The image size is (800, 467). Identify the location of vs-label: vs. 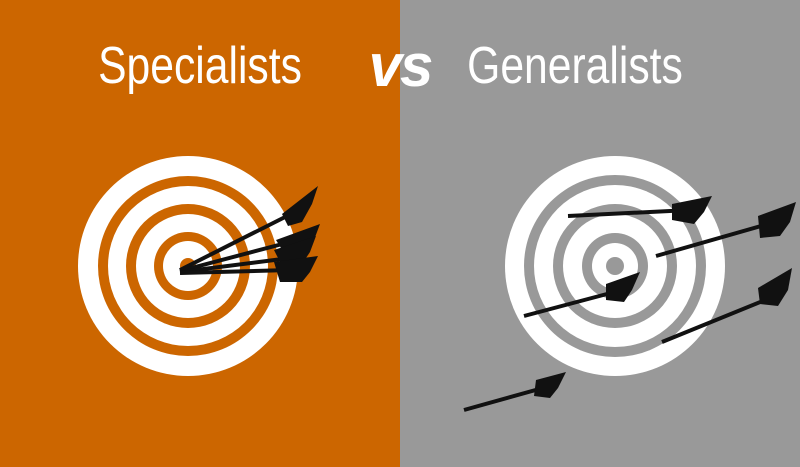
(401, 65).